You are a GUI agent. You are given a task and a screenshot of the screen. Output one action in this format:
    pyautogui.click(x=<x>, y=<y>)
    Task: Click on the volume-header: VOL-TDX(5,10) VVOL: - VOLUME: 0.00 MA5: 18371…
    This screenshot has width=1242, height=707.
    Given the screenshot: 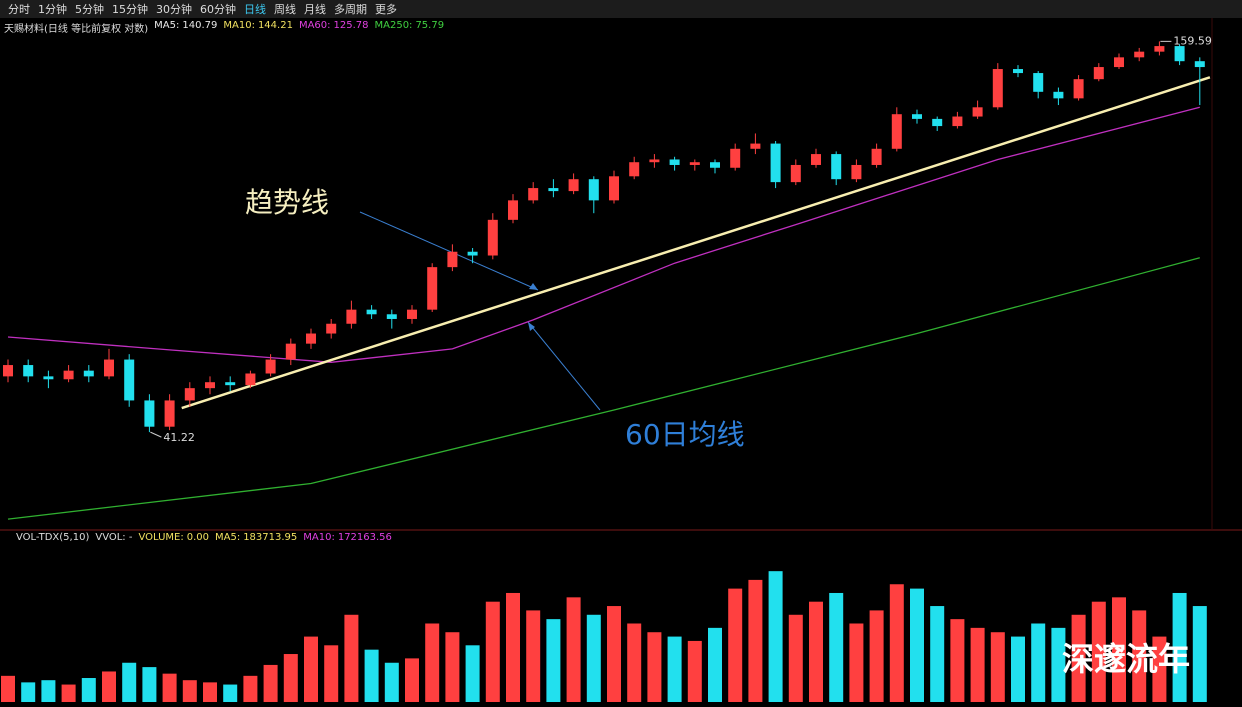 What is the action you would take?
    pyautogui.click(x=196, y=539)
    